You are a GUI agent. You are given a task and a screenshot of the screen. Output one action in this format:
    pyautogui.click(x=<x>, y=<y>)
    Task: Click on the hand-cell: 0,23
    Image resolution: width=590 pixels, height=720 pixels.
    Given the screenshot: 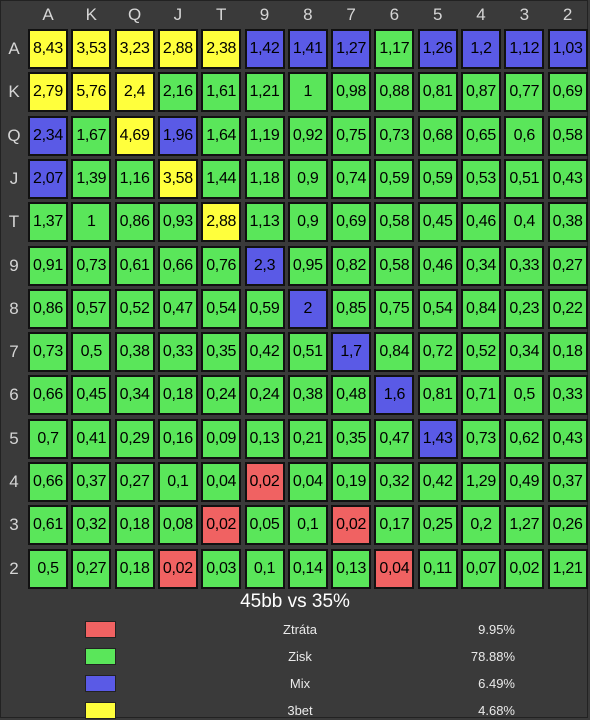 What is the action you would take?
    pyautogui.click(x=524, y=308)
    